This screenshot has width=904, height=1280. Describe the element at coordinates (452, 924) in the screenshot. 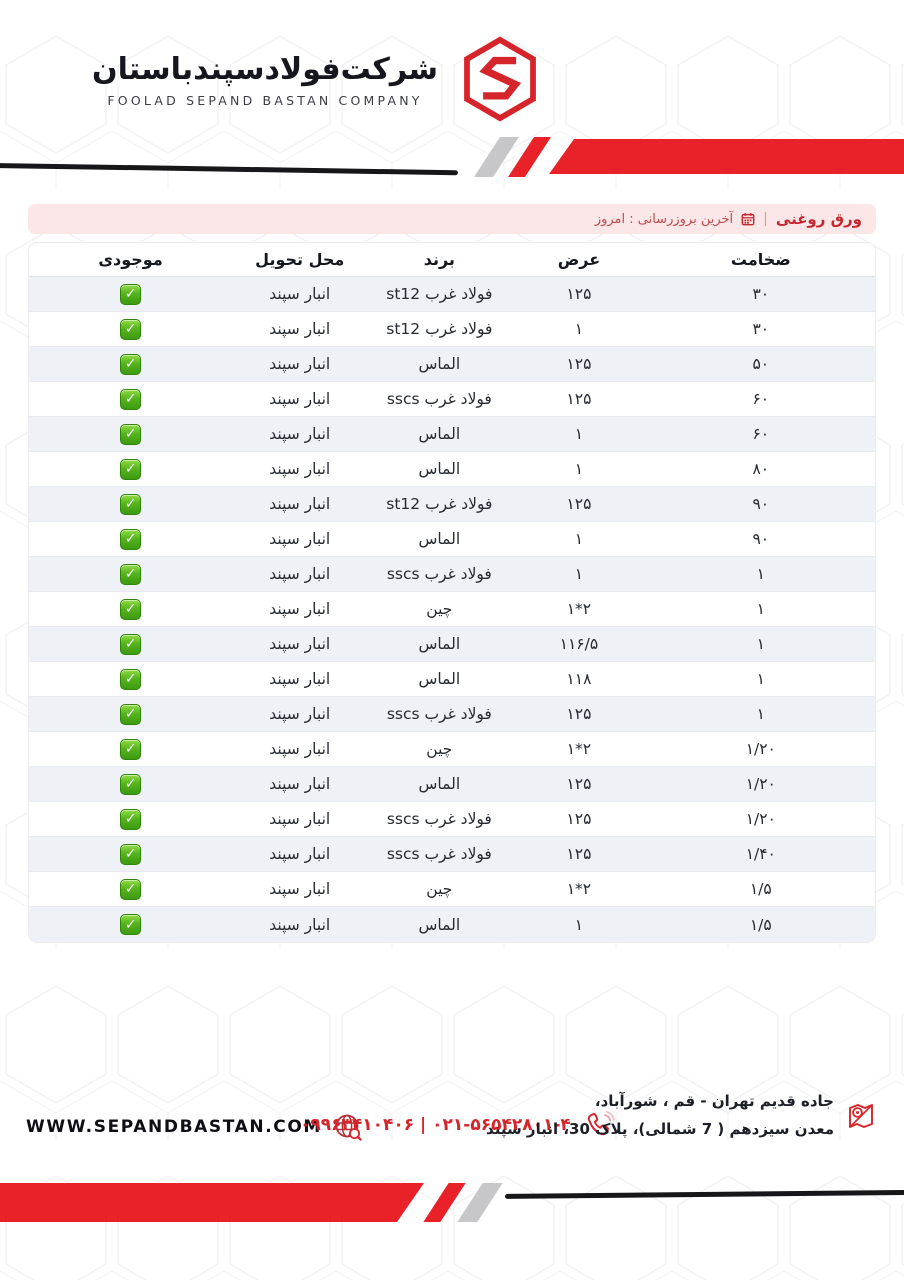

I see `table-row: ۱/۵ ۱ الماس انبار سپند ✓` at that location.